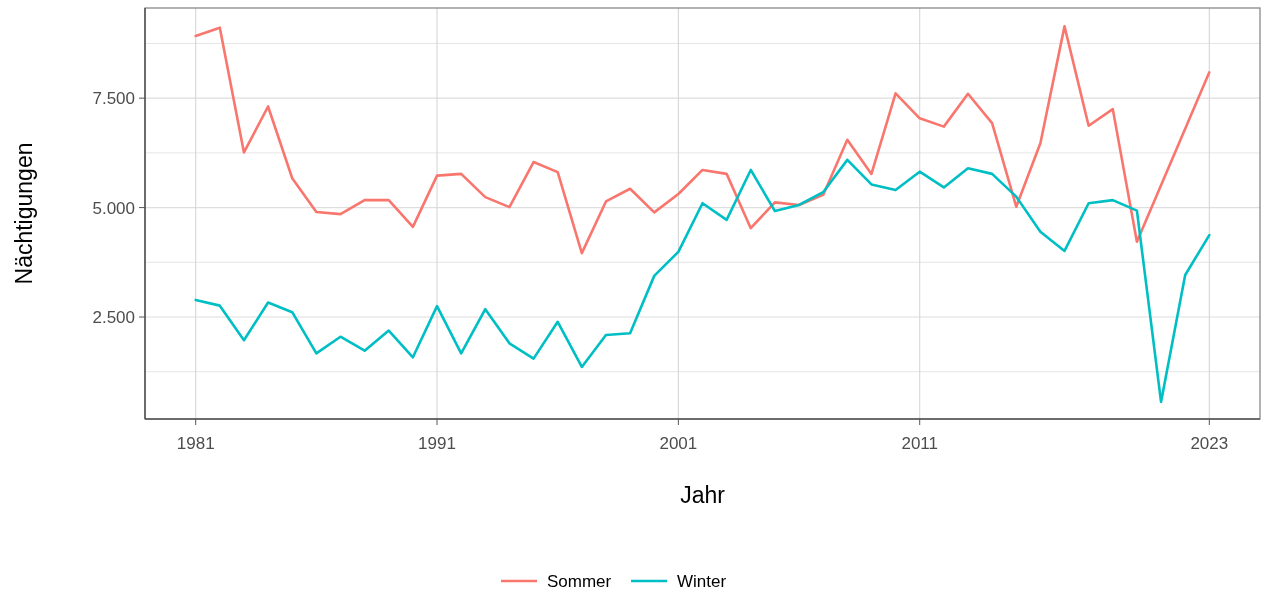 The height and width of the screenshot is (594, 1262). Describe the element at coordinates (703, 495) in the screenshot. I see `x-axis-title: Jahr` at that location.